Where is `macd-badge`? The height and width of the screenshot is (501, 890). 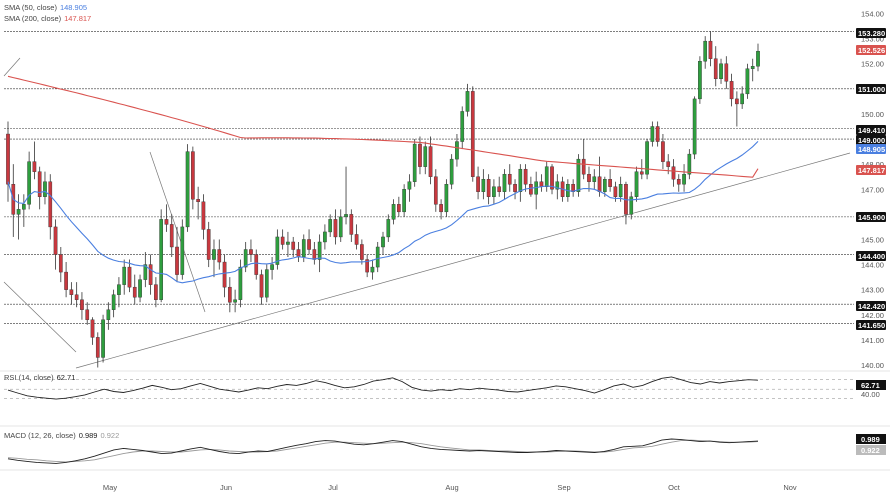
macd-badge is located at coordinates (871, 439).